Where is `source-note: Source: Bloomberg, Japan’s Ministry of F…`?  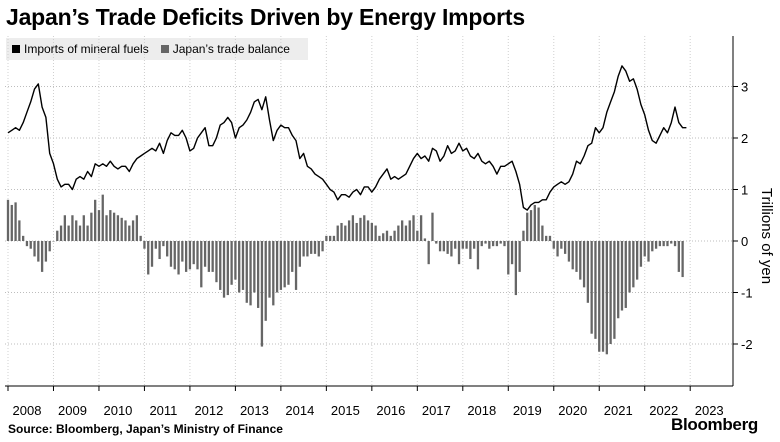 source-note: Source: Bloomberg, Japan’s Ministry of F… is located at coordinates (145, 429).